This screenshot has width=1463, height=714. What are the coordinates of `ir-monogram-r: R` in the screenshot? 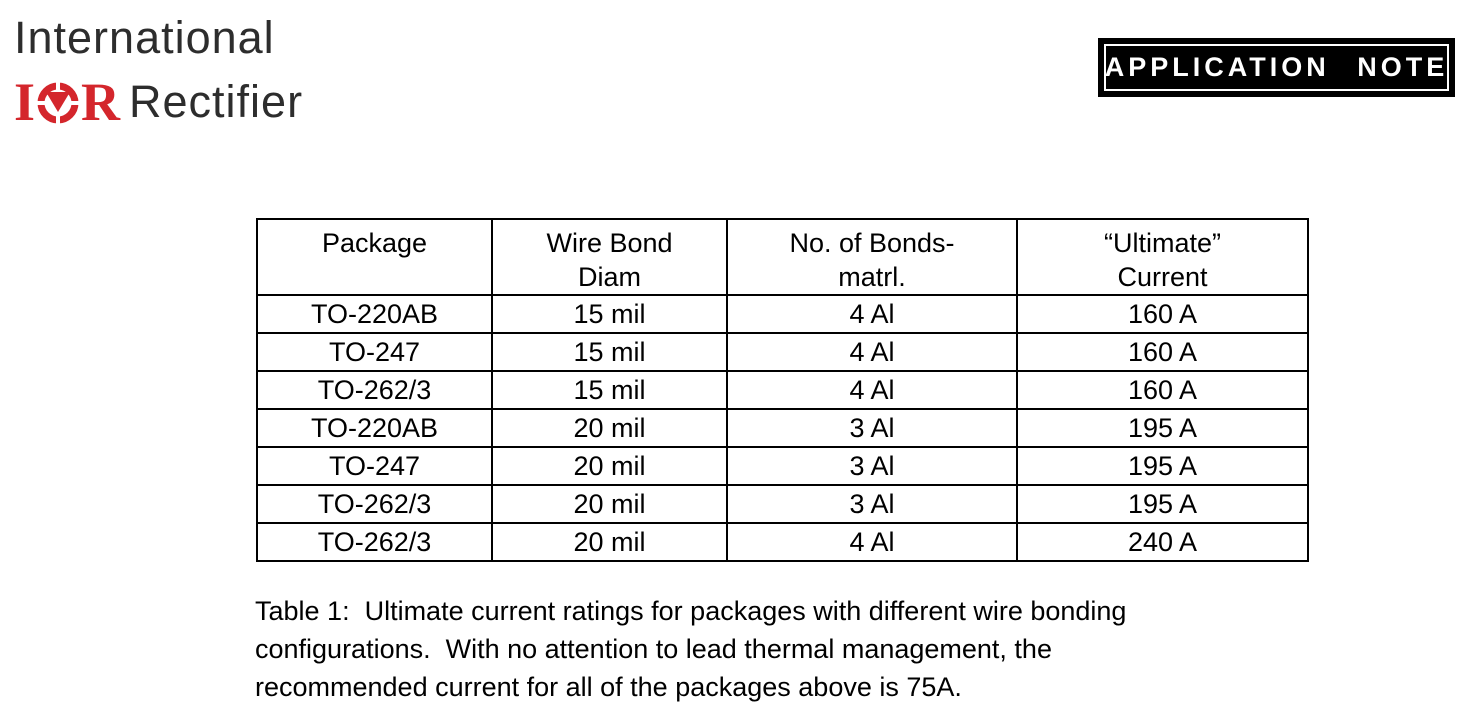 It's located at (101, 102).